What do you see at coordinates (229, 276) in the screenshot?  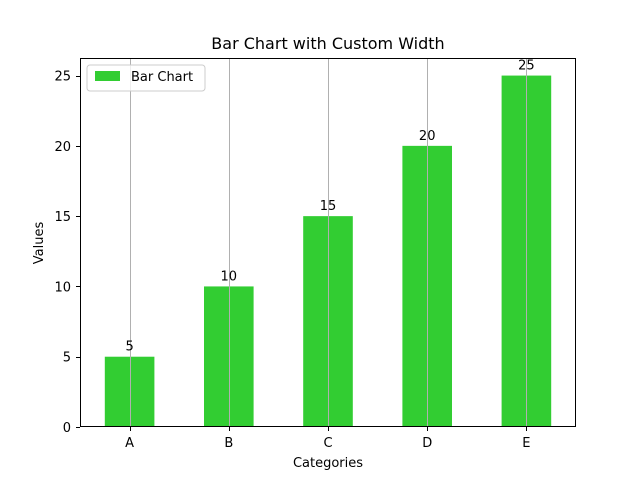 I see `data-label-B: 10` at bounding box center [229, 276].